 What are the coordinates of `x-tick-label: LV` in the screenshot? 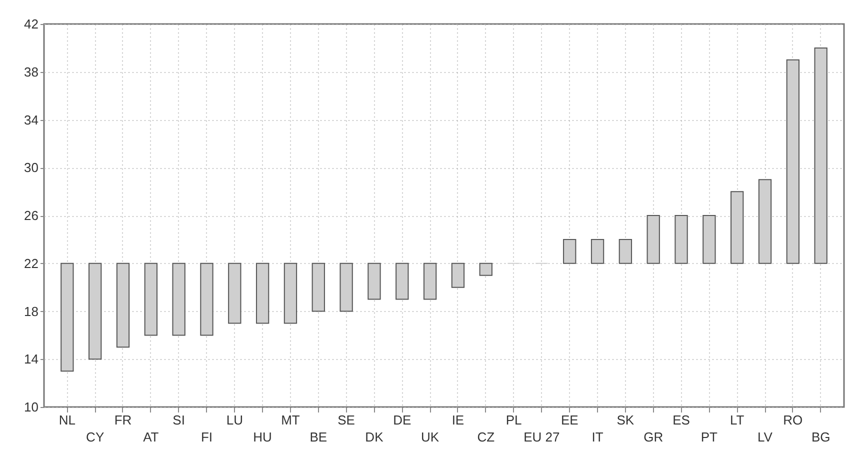 It's located at (765, 437).